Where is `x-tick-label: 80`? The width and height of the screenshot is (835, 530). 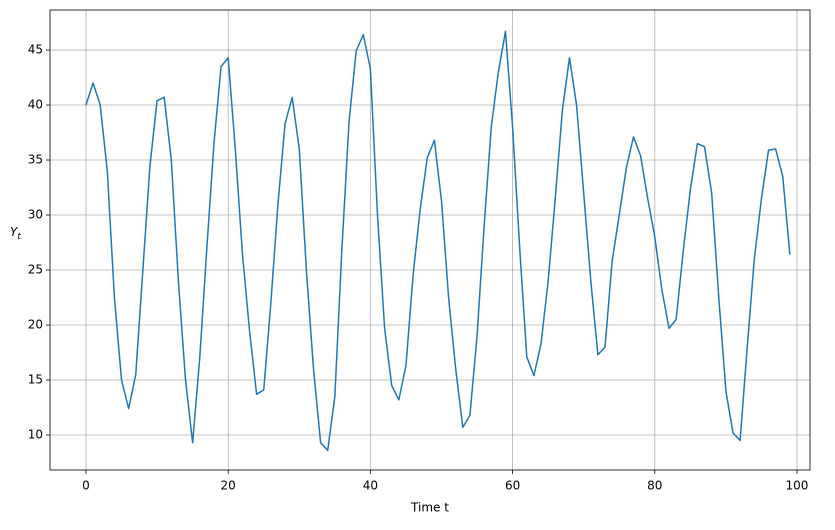
x-tick-label: 80 is located at coordinates (654, 486).